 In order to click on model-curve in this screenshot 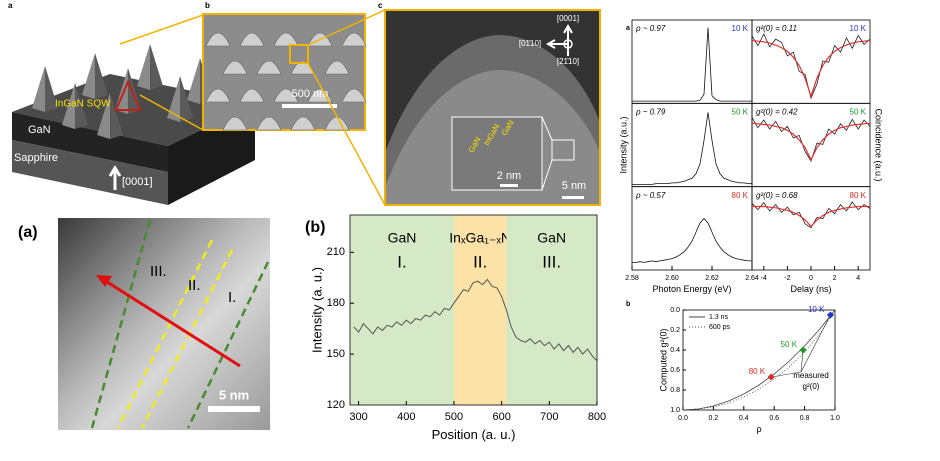, I will do `click(759, 360)`.